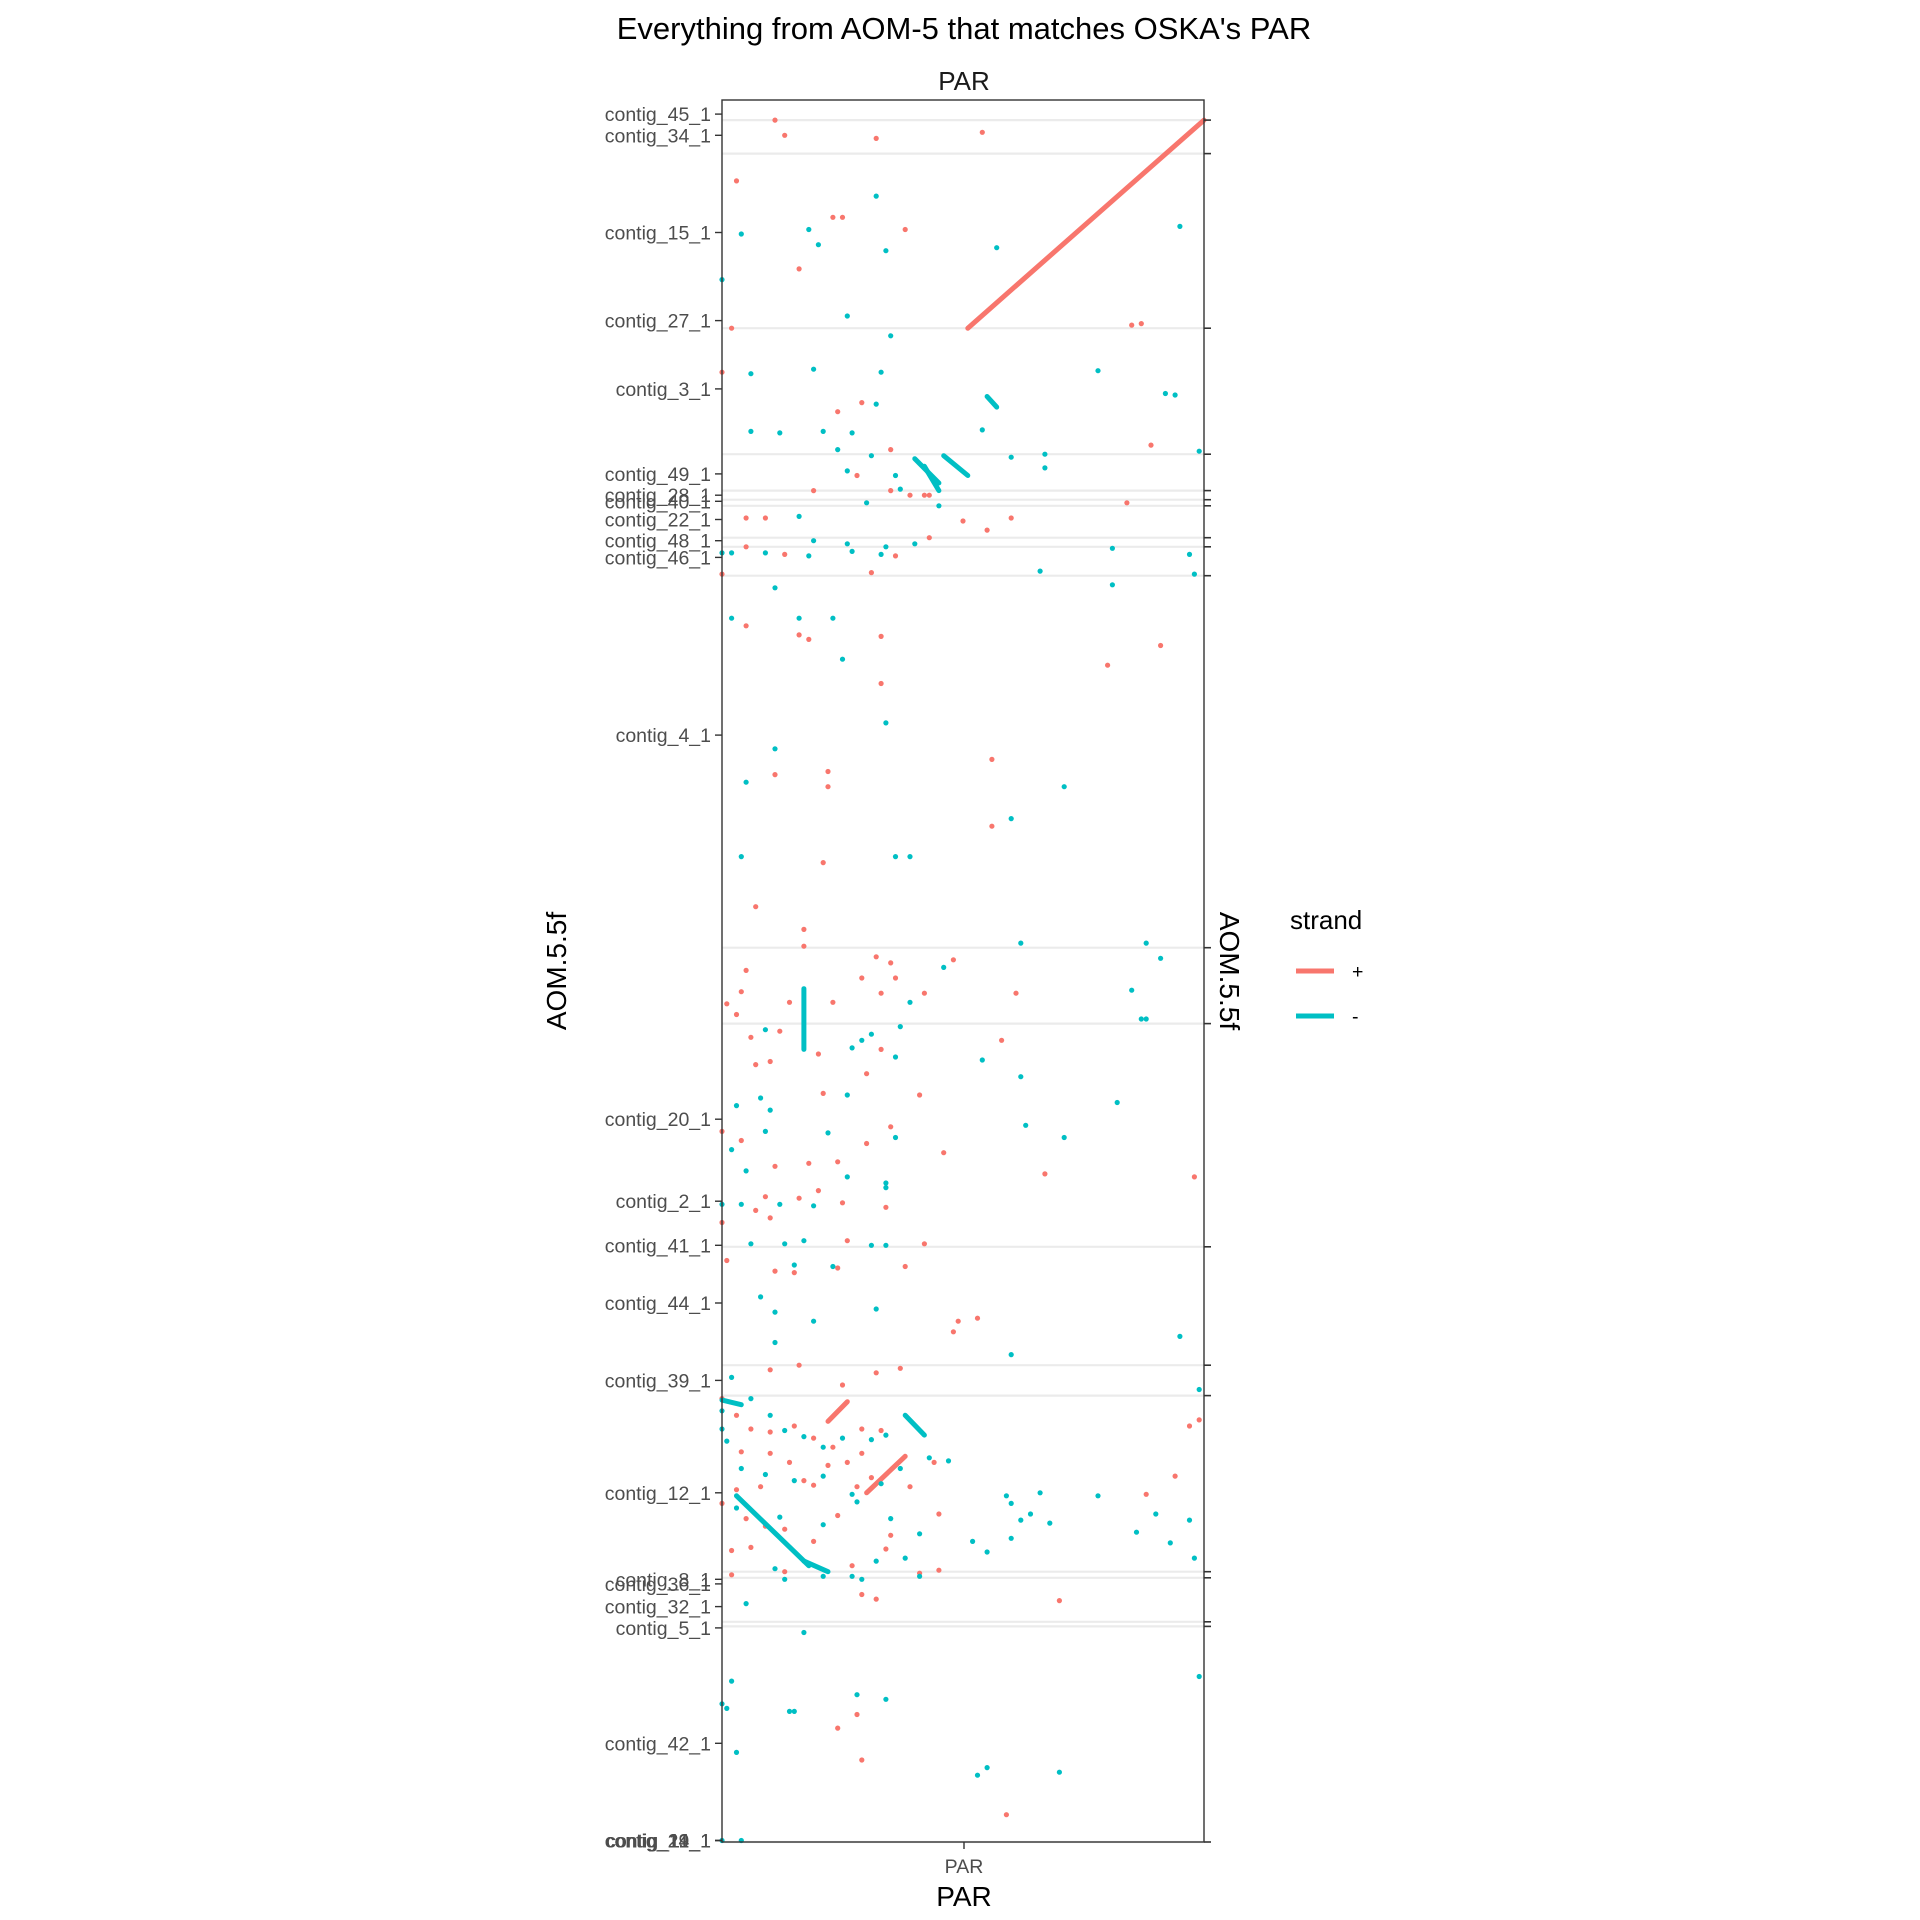 The height and width of the screenshot is (1920, 1920). Describe the element at coordinates (658, 475) in the screenshot. I see `y-tick-label: contig_49_1` at that location.